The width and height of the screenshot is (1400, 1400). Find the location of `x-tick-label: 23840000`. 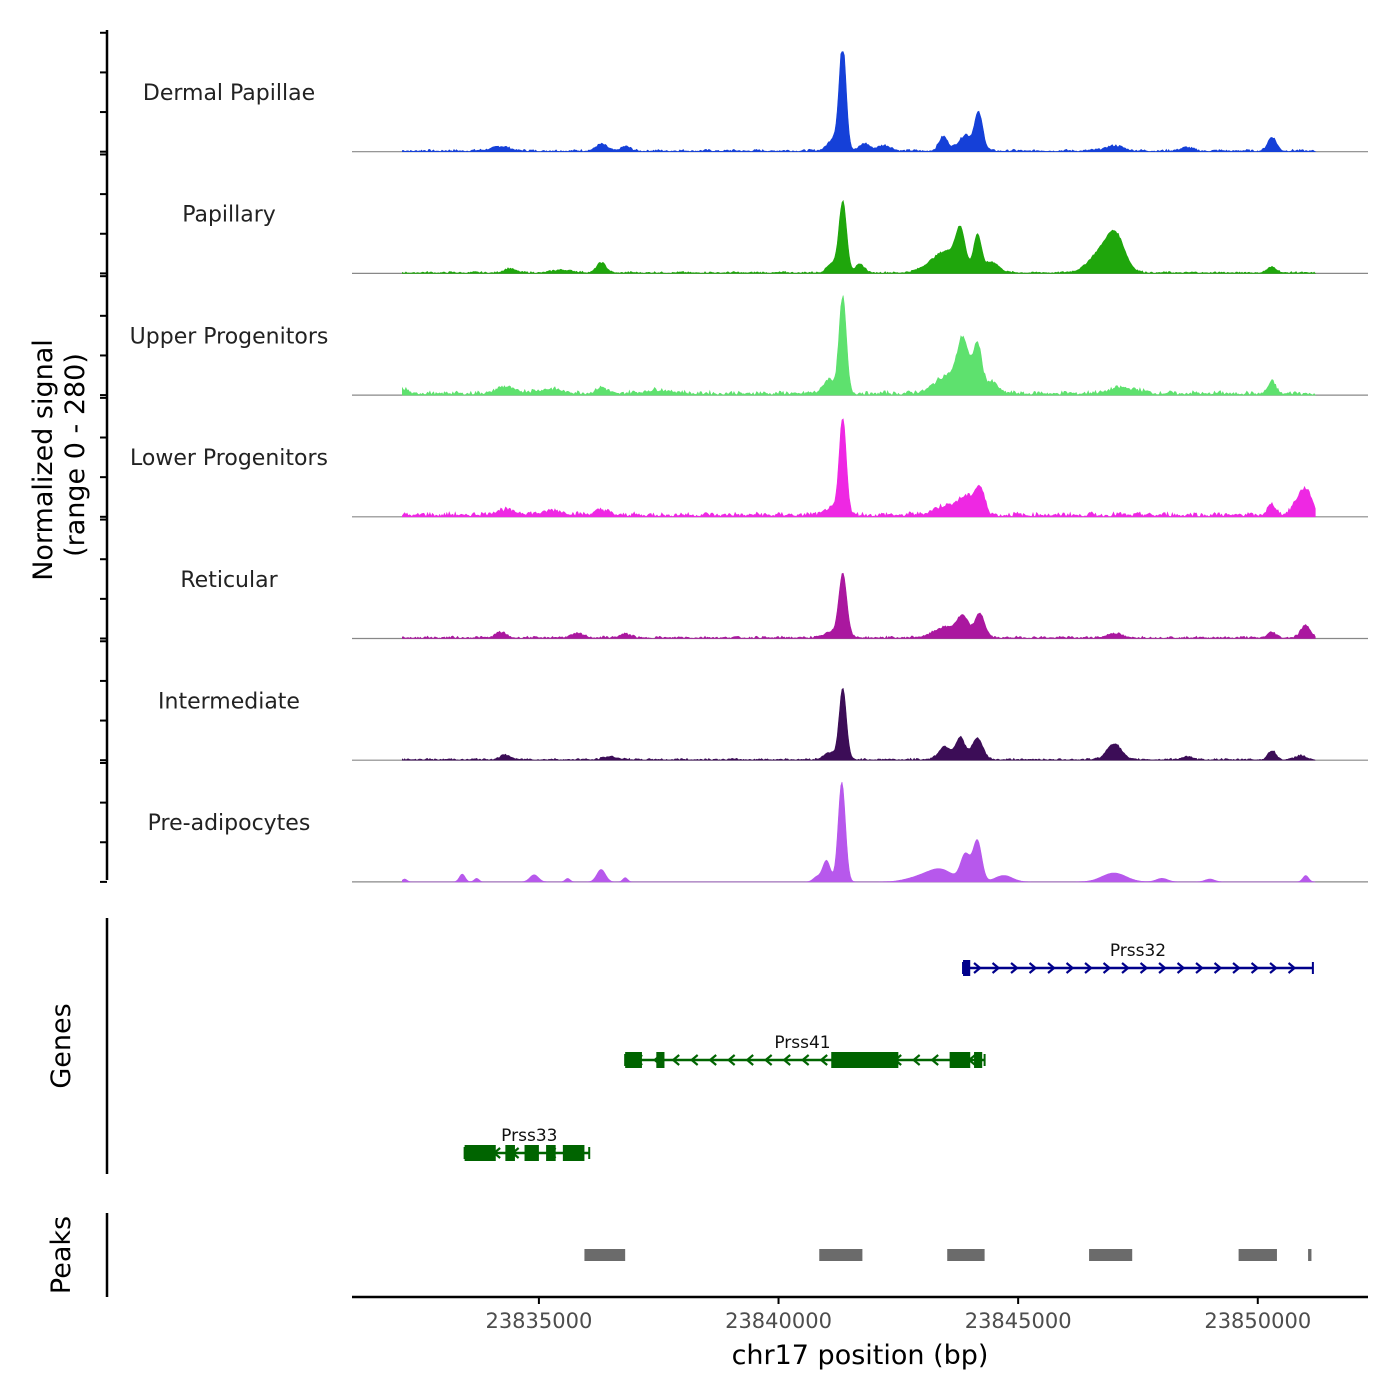

x-tick-label: 23840000 is located at coordinates (778, 1321).